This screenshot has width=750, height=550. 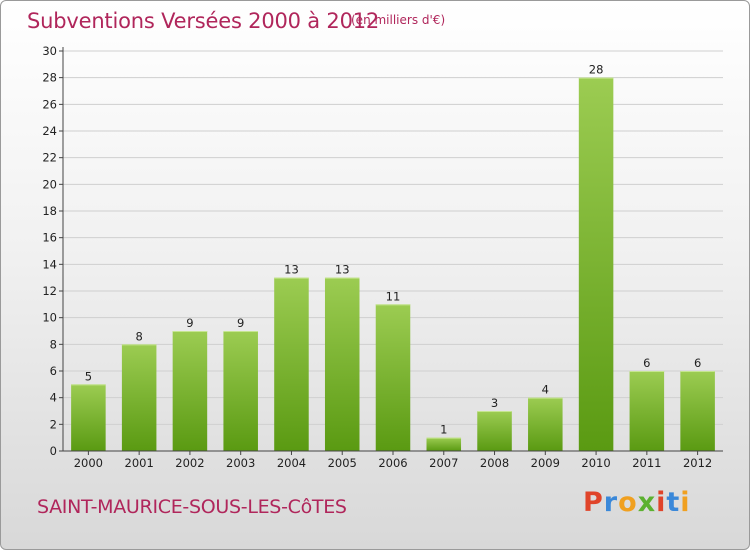 What do you see at coordinates (611, 502) in the screenshot?
I see `logo-letter: r` at bounding box center [611, 502].